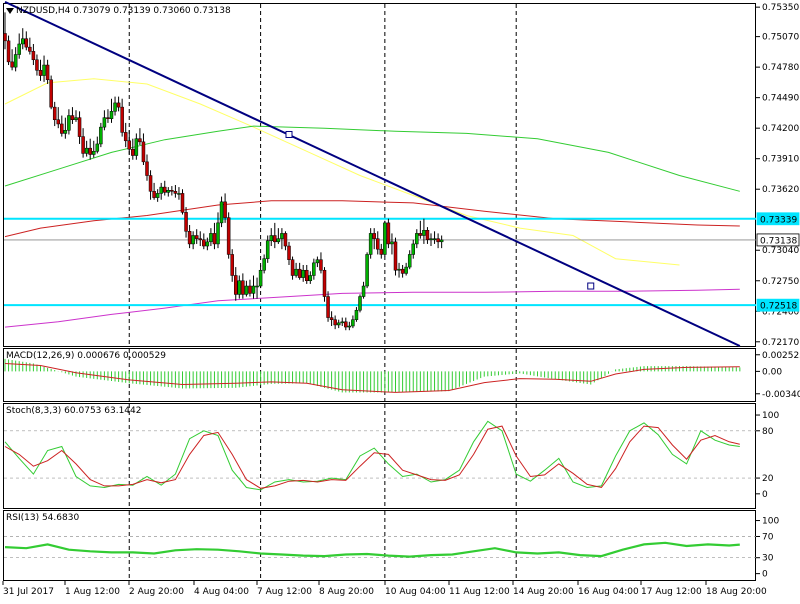  What do you see at coordinates (372, 158) in the screenshot?
I see `moving-average-ma_green` at bounding box center [372, 158].